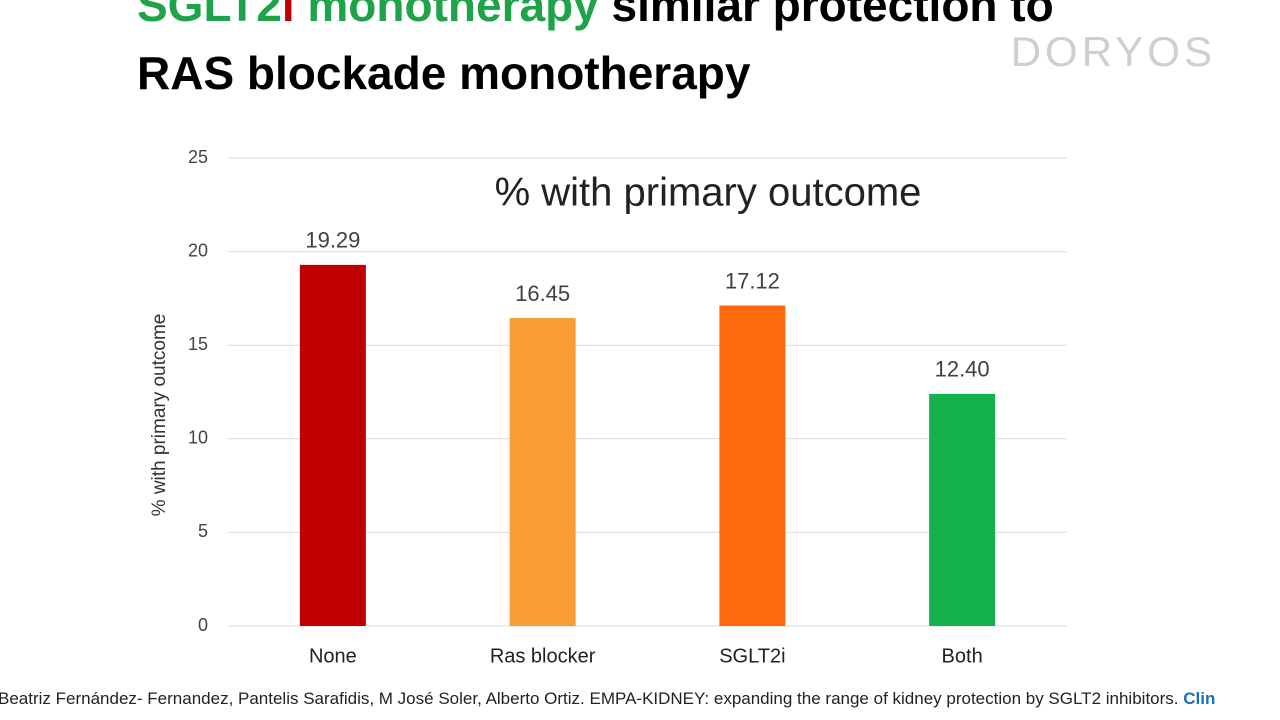  Describe the element at coordinates (752, 656) in the screenshot. I see `x-tick-label: SGLT2i` at that location.